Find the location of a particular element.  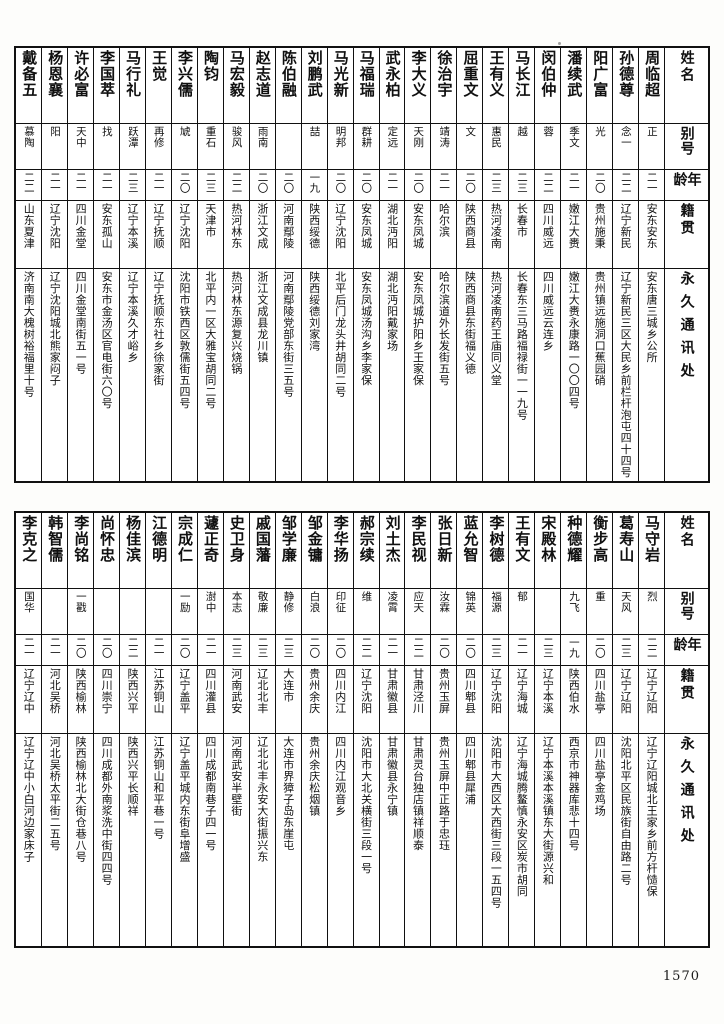

cell-name: 葛寿山 is located at coordinates (626, 551).